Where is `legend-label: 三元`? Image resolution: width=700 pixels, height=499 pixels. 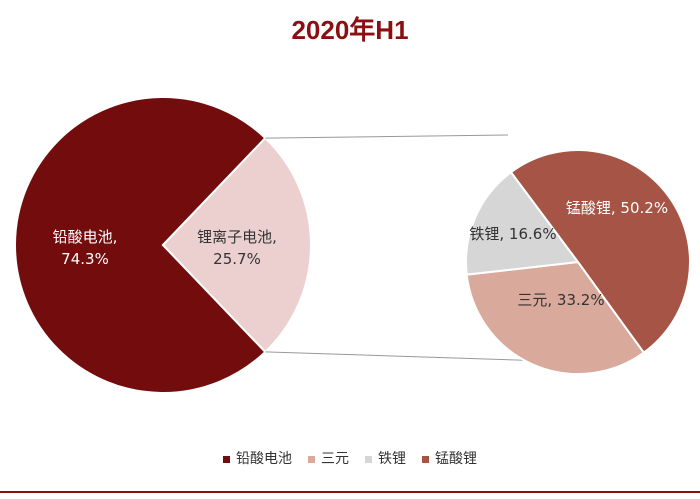 legend-label: 三元 is located at coordinates (335, 459).